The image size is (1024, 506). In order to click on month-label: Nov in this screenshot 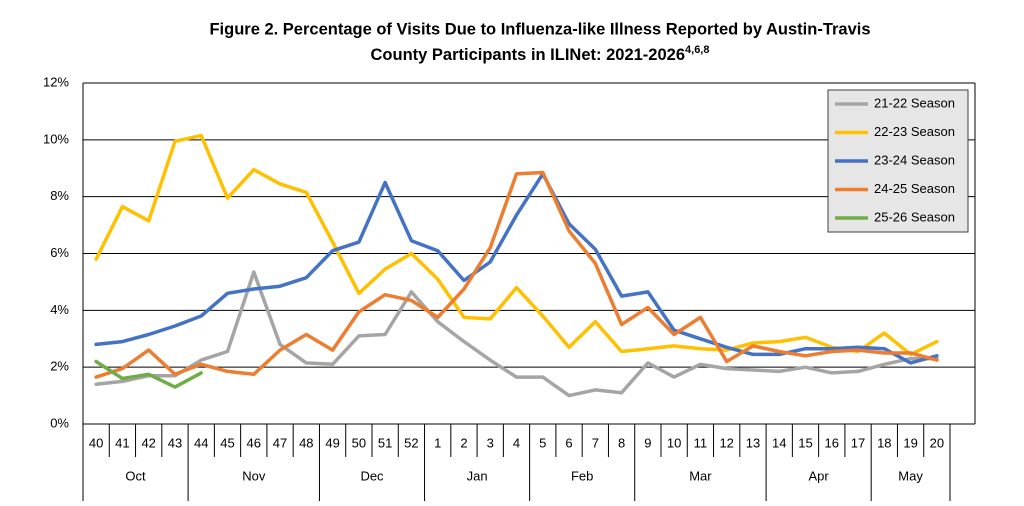, I will do `click(254, 475)`.